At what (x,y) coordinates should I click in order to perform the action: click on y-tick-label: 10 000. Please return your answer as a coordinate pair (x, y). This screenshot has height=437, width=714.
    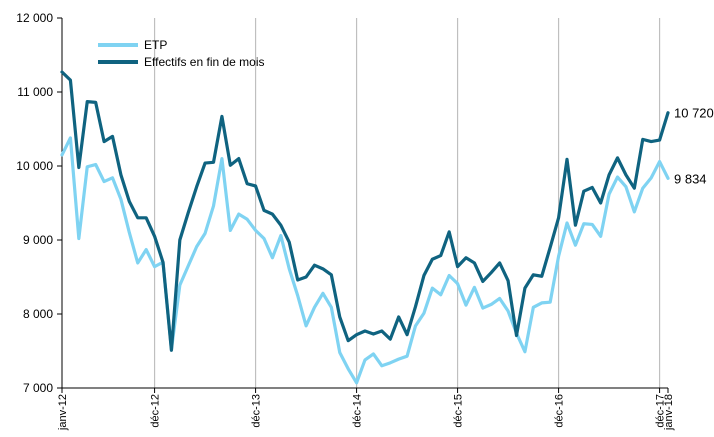
    Looking at the image, I should click on (34, 166).